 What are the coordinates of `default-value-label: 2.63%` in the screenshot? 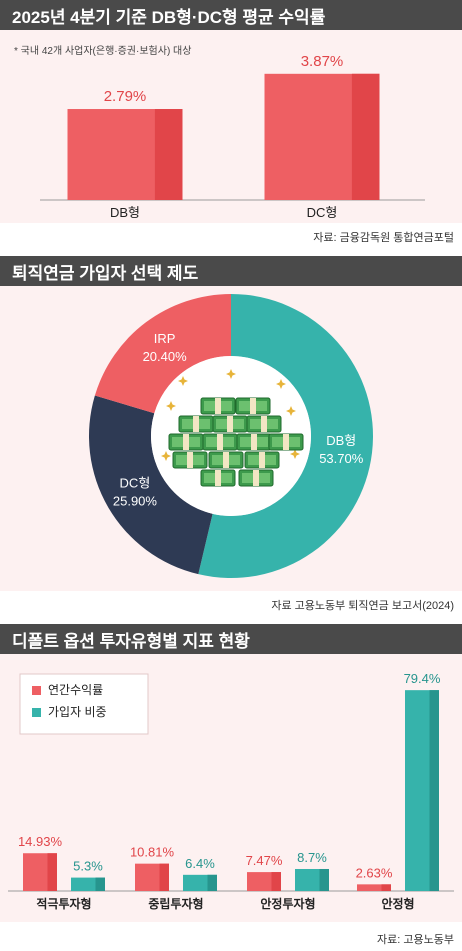 It's located at (374, 872).